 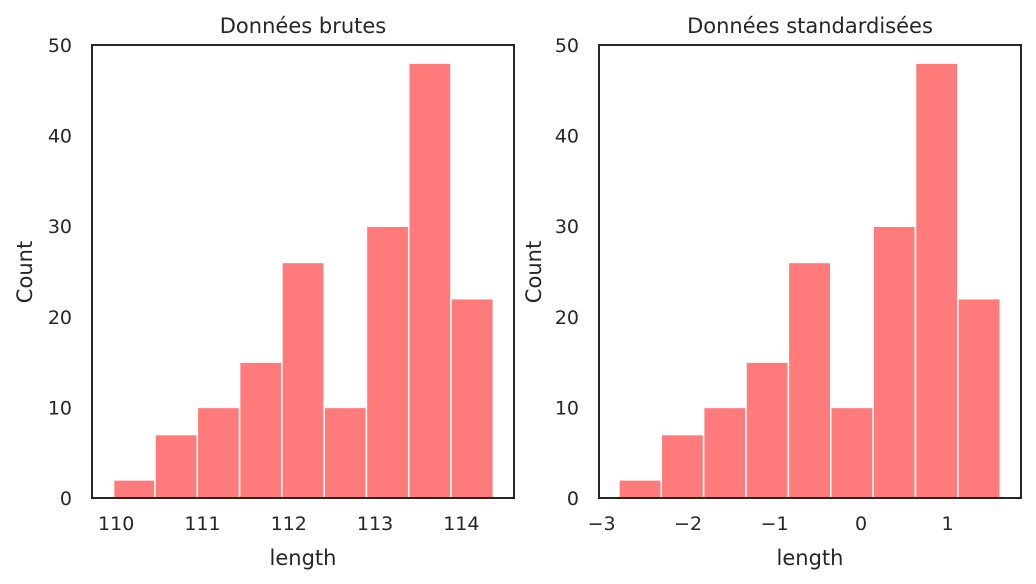 I want to click on x-axis-ticks: 110 111 112 113 114, so click(x=288, y=524).